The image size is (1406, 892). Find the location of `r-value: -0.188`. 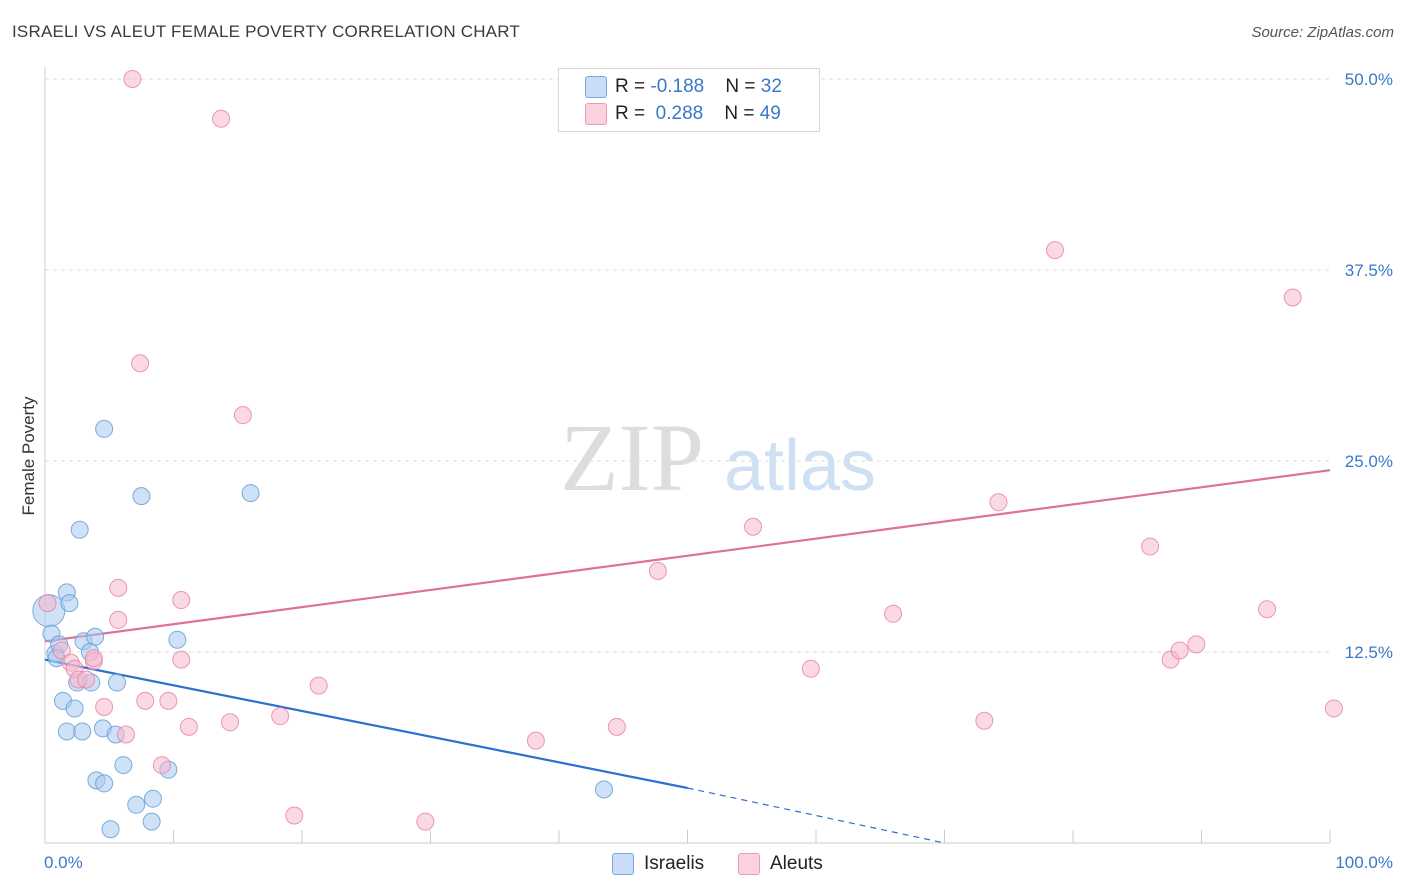

r-value: -0.188 is located at coordinates (677, 86).